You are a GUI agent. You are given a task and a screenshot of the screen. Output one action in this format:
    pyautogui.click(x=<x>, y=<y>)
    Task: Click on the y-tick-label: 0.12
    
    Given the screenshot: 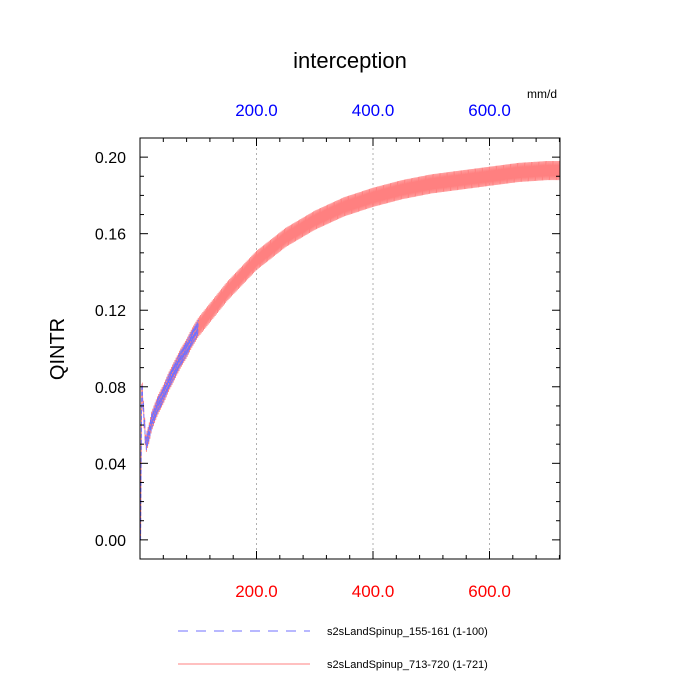 What is the action you would take?
    pyautogui.click(x=110, y=311)
    